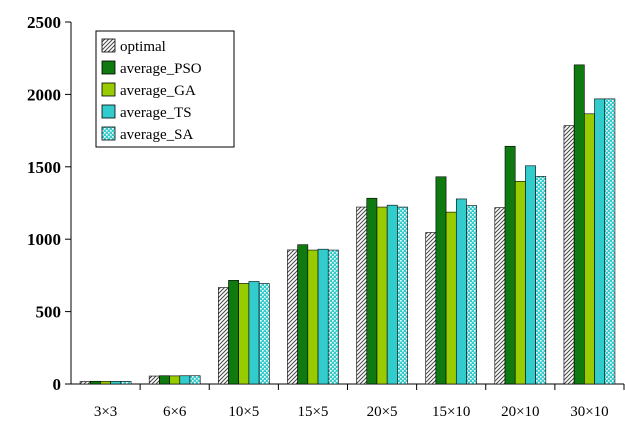 The width and height of the screenshot is (625, 421). What do you see at coordinates (44, 239) in the screenshot?
I see `y-tick-label: 1000` at bounding box center [44, 239].